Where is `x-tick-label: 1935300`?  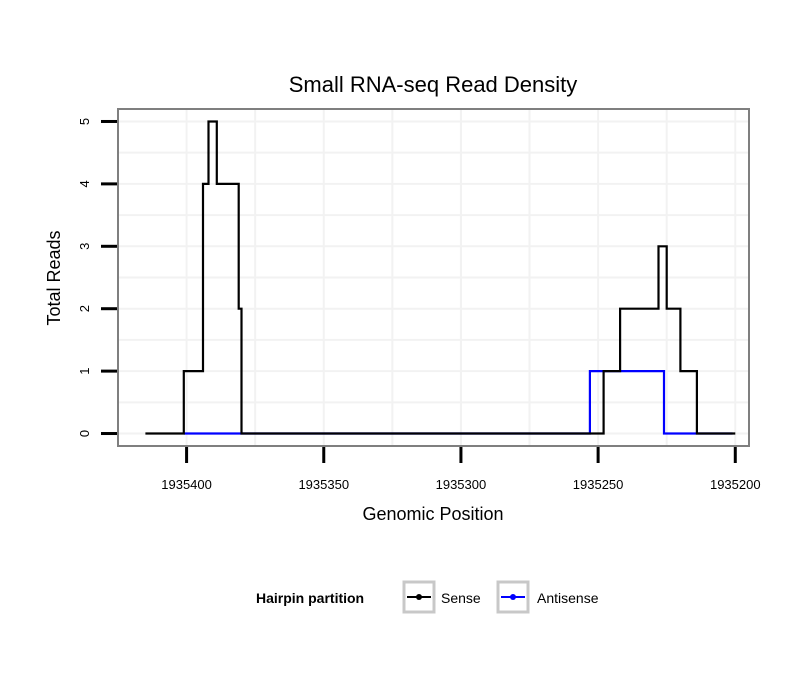
x-tick-label: 1935300 is located at coordinates (461, 484).